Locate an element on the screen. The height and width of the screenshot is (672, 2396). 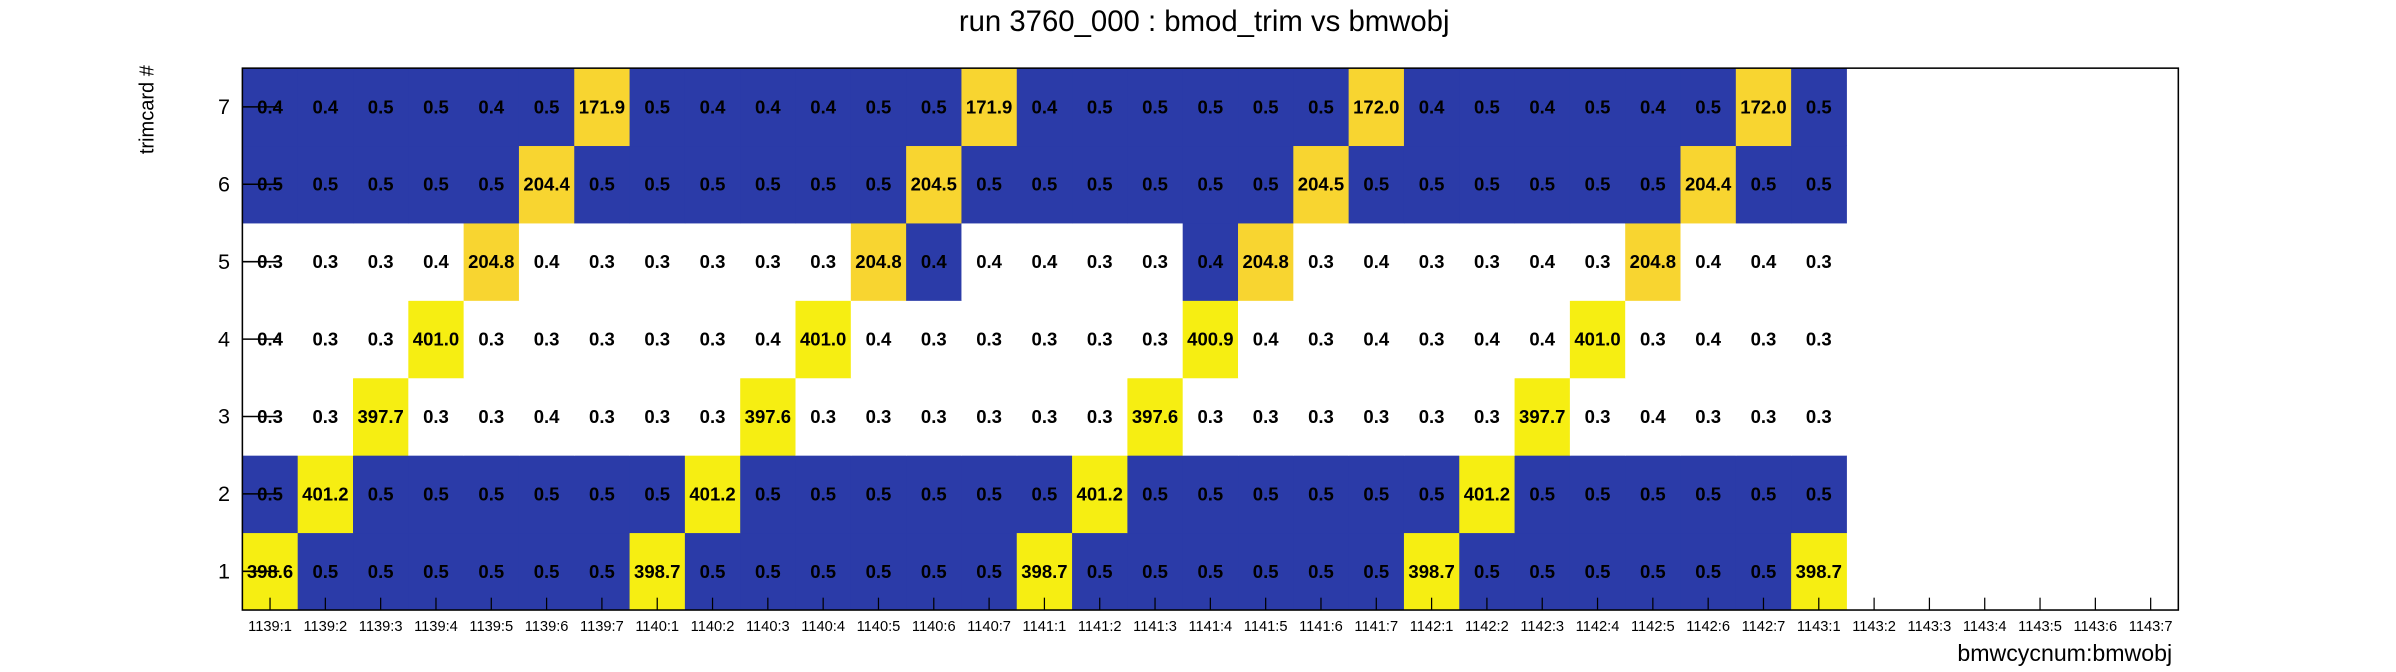
x-tick-label: 1141:5 is located at coordinates (1266, 627).